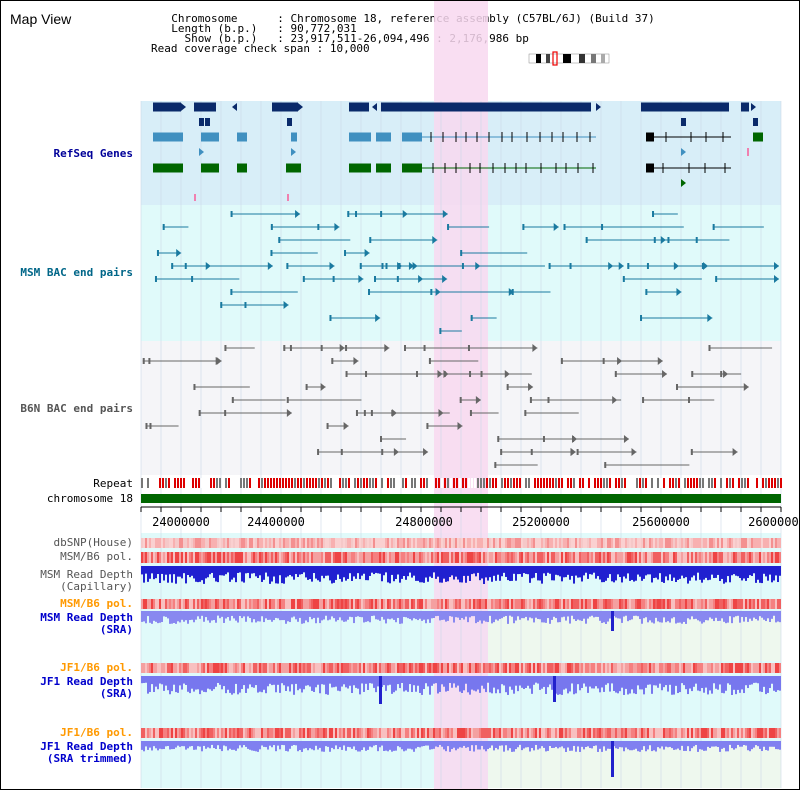 This screenshot has height=790, width=800. I want to click on label-line: (SRA), so click(116, 629).